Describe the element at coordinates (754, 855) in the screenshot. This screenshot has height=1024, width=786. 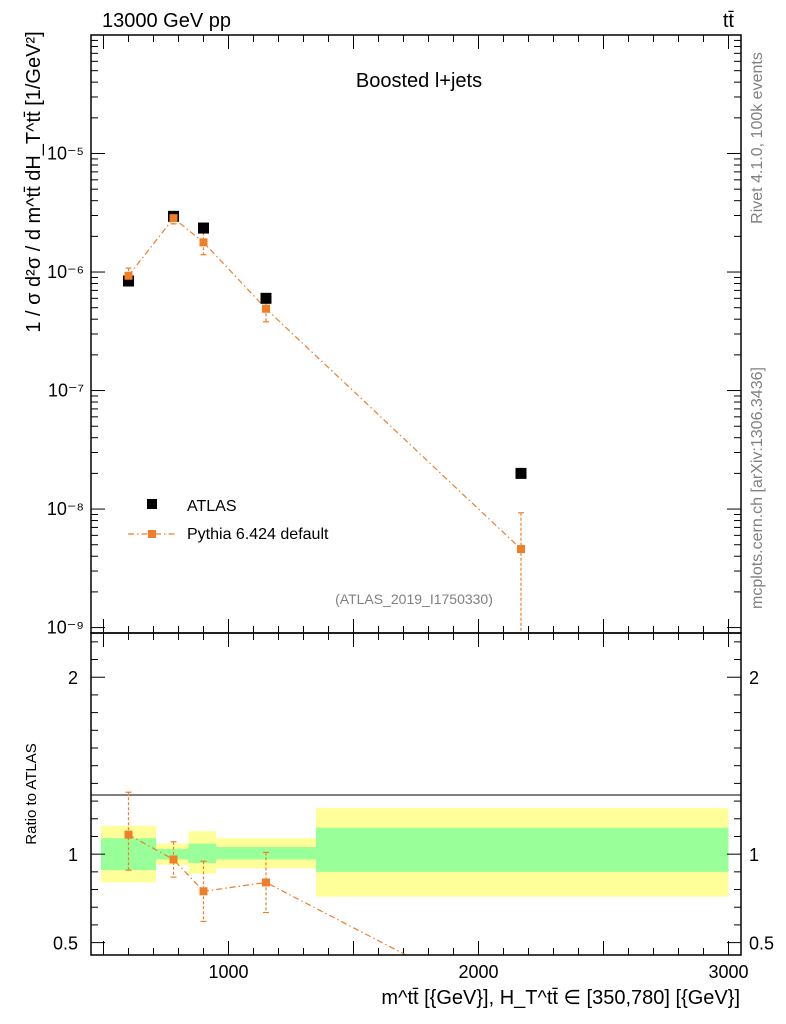
I see `ratio-y-tick-label-right: 1` at that location.